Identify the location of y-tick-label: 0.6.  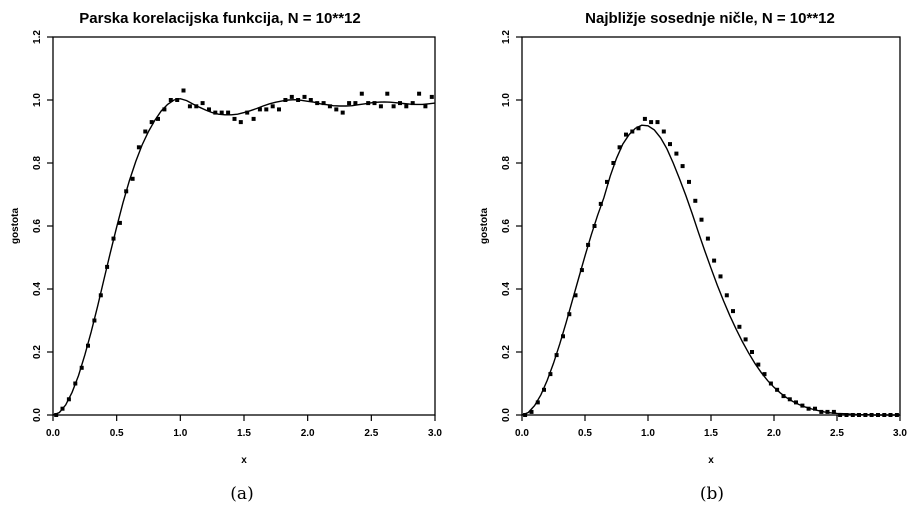
(506, 226).